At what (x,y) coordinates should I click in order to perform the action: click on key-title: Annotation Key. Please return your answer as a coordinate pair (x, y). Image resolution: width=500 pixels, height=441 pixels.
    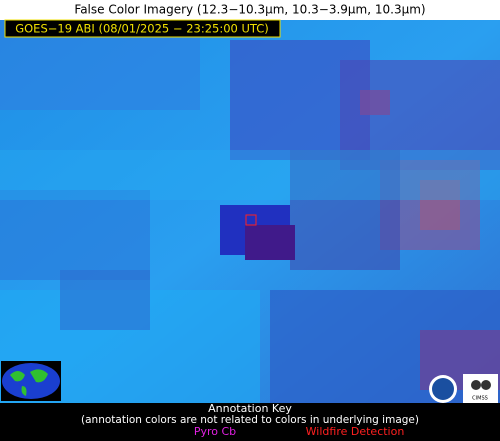
    Looking at the image, I should click on (250, 408).